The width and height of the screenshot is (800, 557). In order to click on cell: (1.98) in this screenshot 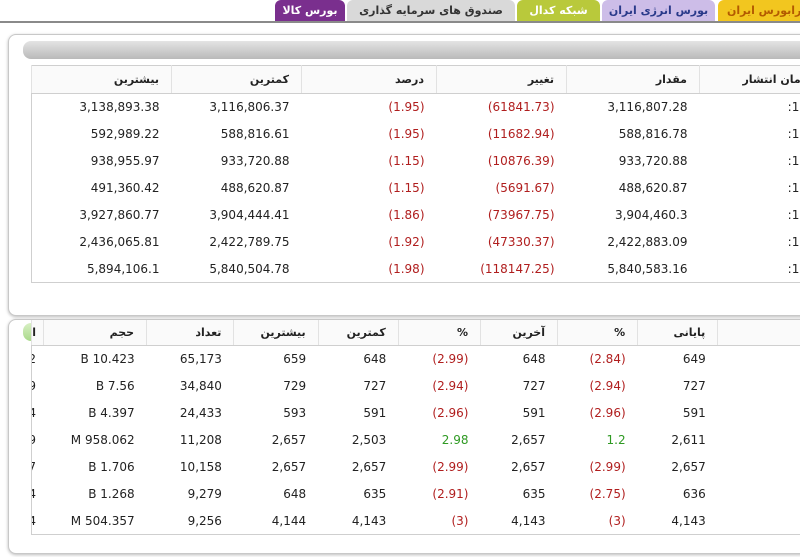, I will do `click(406, 268)`.